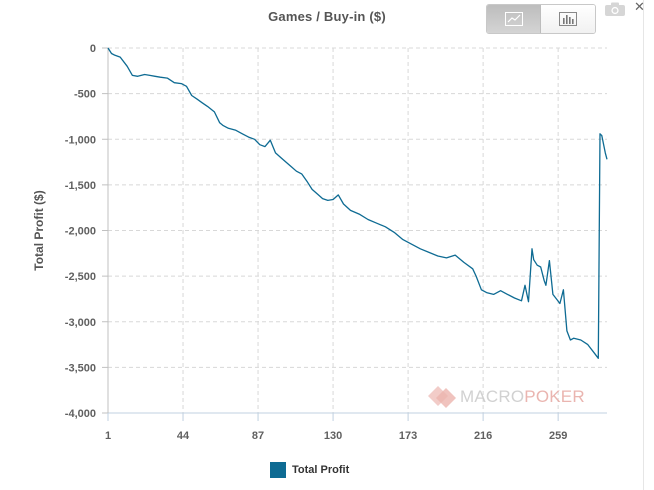 The width and height of the screenshot is (654, 490). Describe the element at coordinates (80, 414) in the screenshot. I see `y-tick-label: -4,000` at that location.